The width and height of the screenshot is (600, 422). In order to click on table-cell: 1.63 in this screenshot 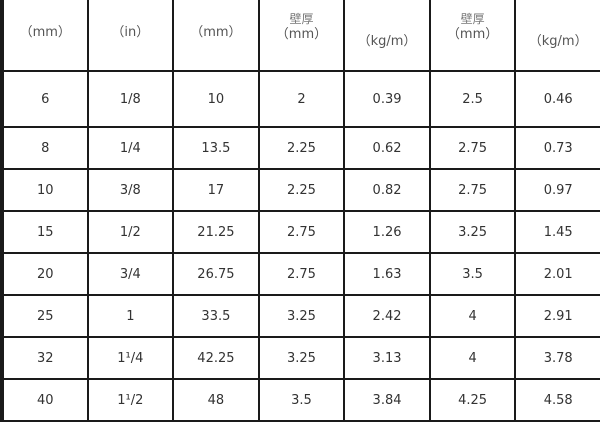, I will do `click(387, 274)`.